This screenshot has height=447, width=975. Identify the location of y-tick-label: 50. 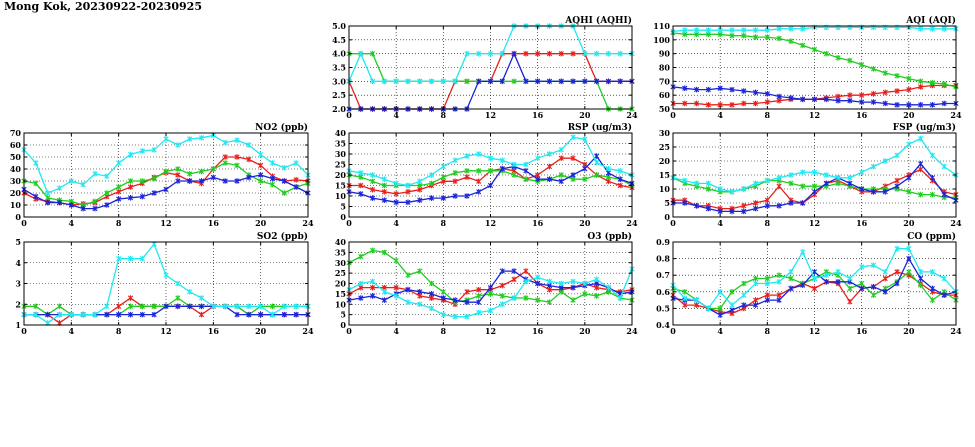
(16, 157).